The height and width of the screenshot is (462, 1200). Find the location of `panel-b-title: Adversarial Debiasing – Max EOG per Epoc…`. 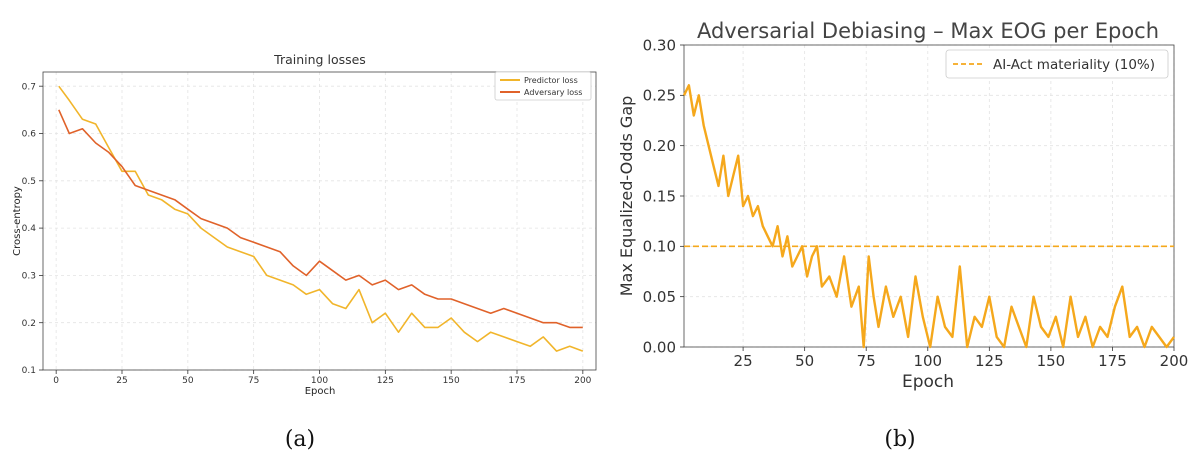

panel-b-title: Adversarial Debiasing – Max EOG per Epoc… is located at coordinates (928, 31).